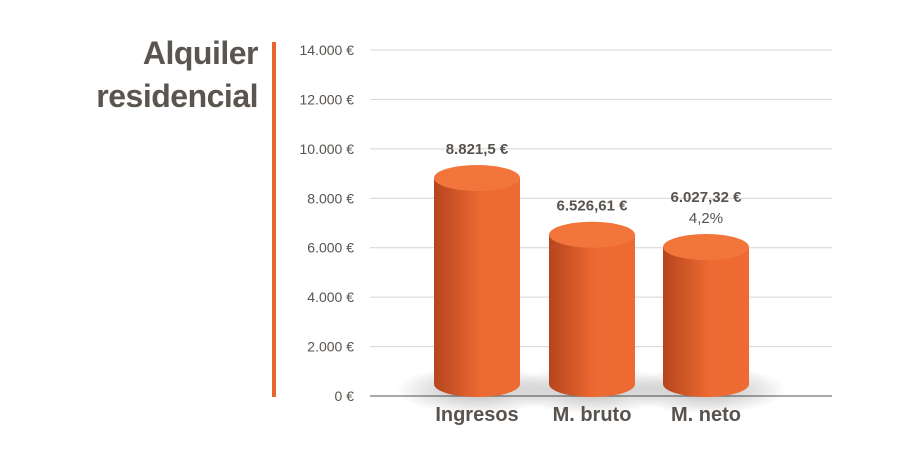 The height and width of the screenshot is (466, 915). I want to click on bar-ingresos, so click(477, 287).